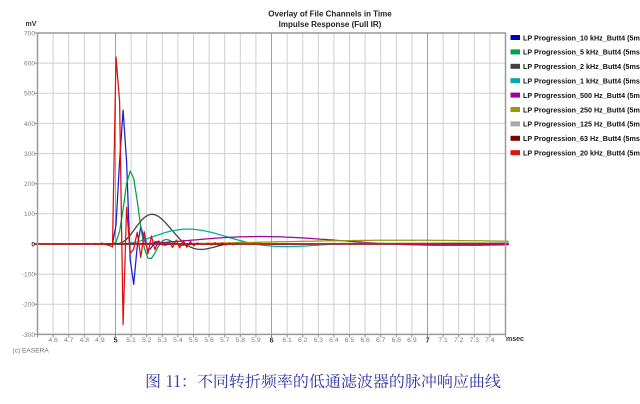  Describe the element at coordinates (115, 340) in the screenshot. I see `svg-text: 5` at that location.